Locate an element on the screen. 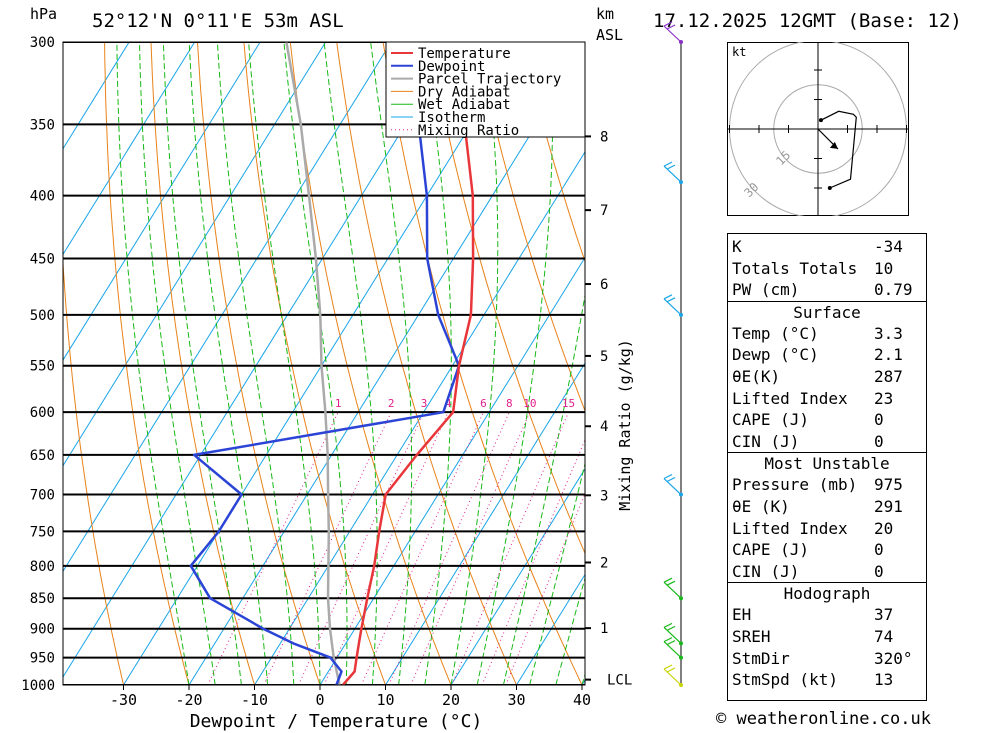 This screenshot has width=1000, height=733. legend-label: Isotherm is located at coordinates (451, 118).